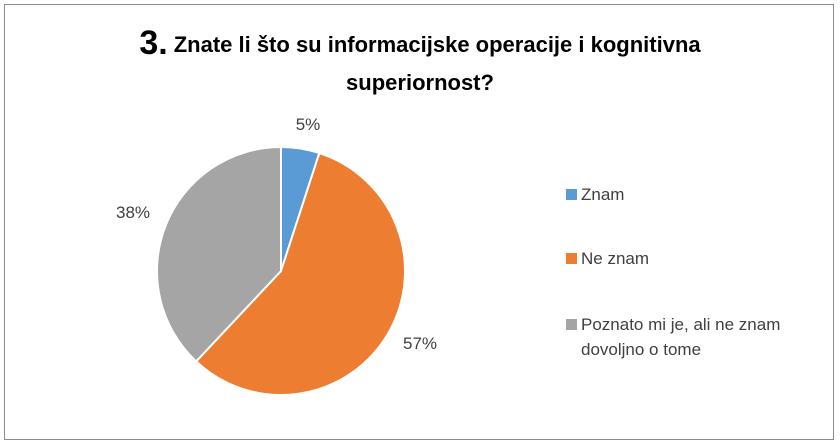  What do you see at coordinates (300, 273) in the screenshot?
I see `slice-ne-znam` at bounding box center [300, 273].